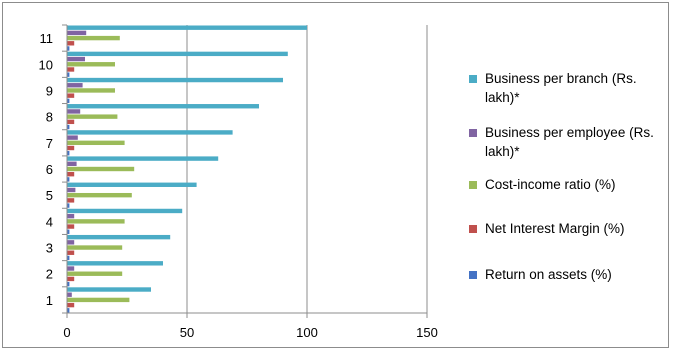  What do you see at coordinates (49, 274) in the screenshot?
I see `y-tick-label-2: 2` at bounding box center [49, 274].